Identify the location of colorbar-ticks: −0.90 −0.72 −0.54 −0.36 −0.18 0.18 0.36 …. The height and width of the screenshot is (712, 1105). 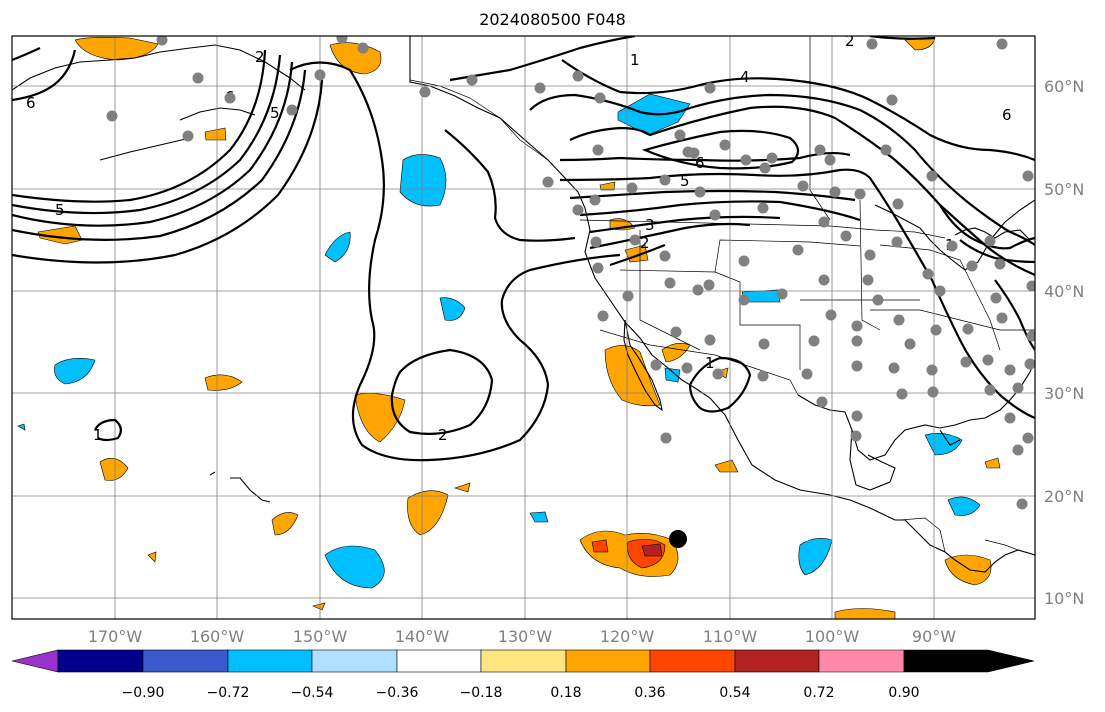
(521, 693).